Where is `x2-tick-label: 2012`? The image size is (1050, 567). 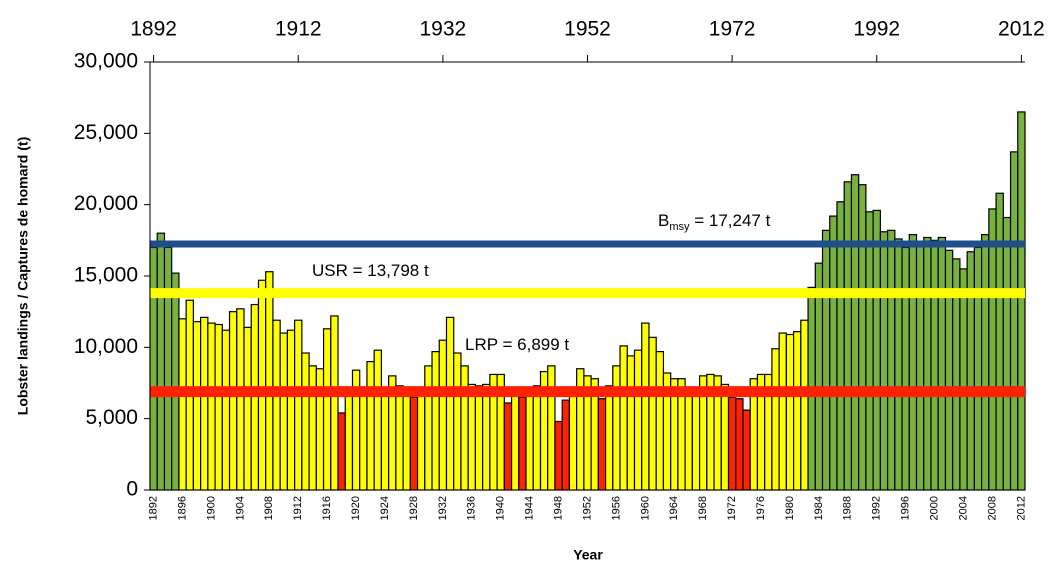
x2-tick-label: 2012 is located at coordinates (1021, 29).